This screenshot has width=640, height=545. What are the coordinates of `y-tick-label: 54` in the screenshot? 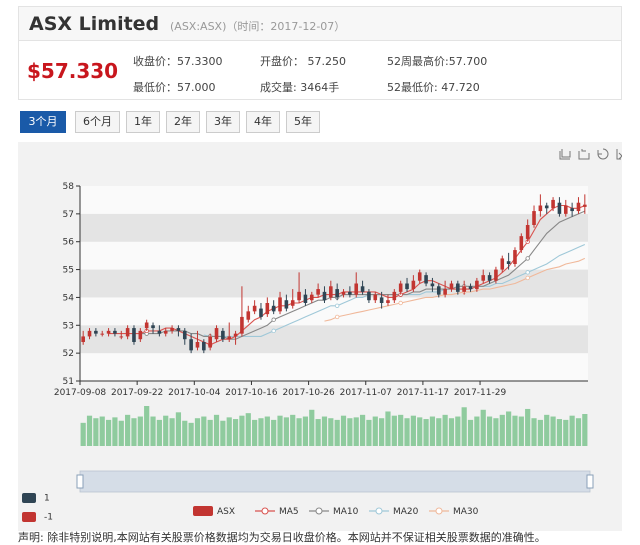 It's located at (69, 298).